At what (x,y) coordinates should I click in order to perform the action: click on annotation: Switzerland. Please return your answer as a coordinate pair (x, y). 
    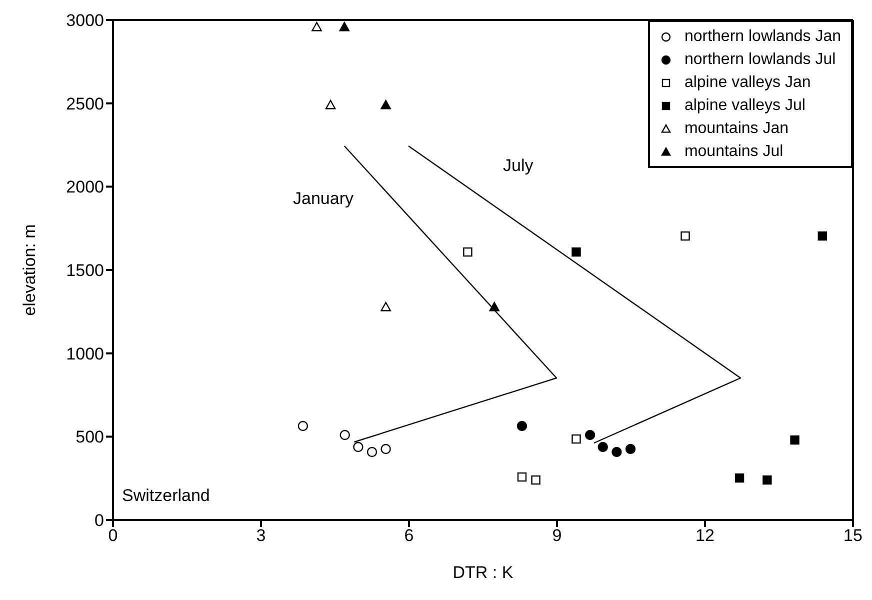
    Looking at the image, I should click on (166, 496).